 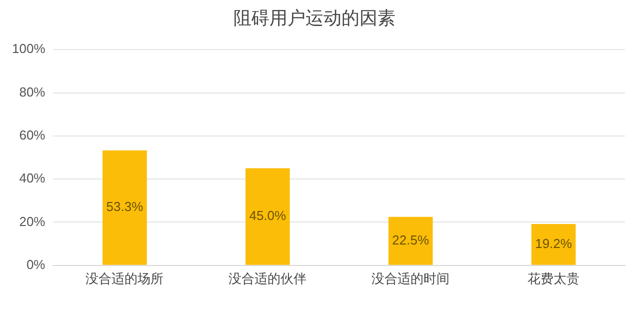 What do you see at coordinates (554, 278) in the screenshot?
I see `x-tick-label: 花费太贵` at bounding box center [554, 278].